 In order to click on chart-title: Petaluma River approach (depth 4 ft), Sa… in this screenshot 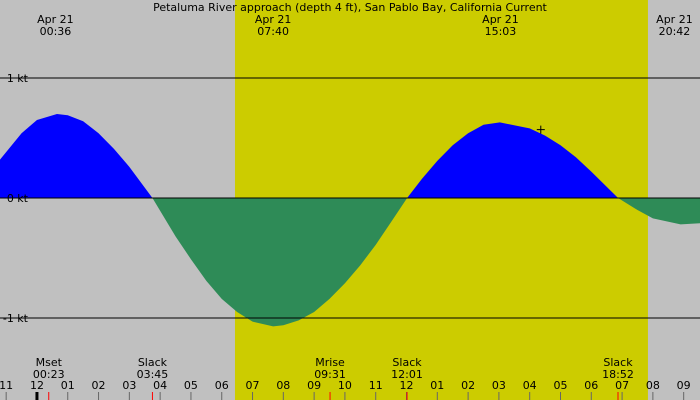, I will do `click(350, 7)`.